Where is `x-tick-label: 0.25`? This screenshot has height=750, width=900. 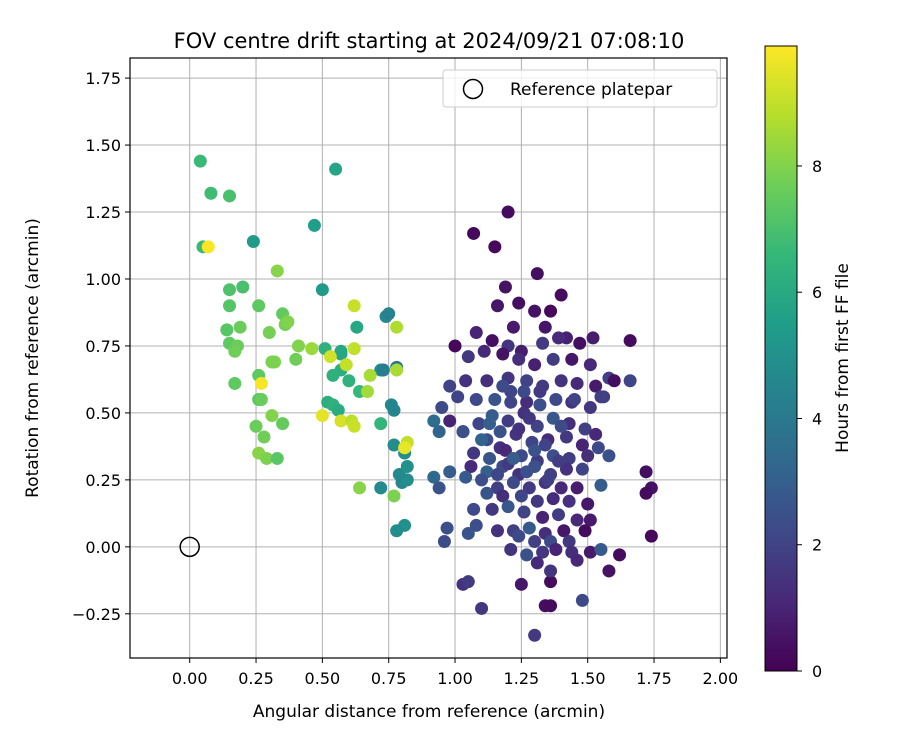 x-tick-label: 0.25 is located at coordinates (256, 678).